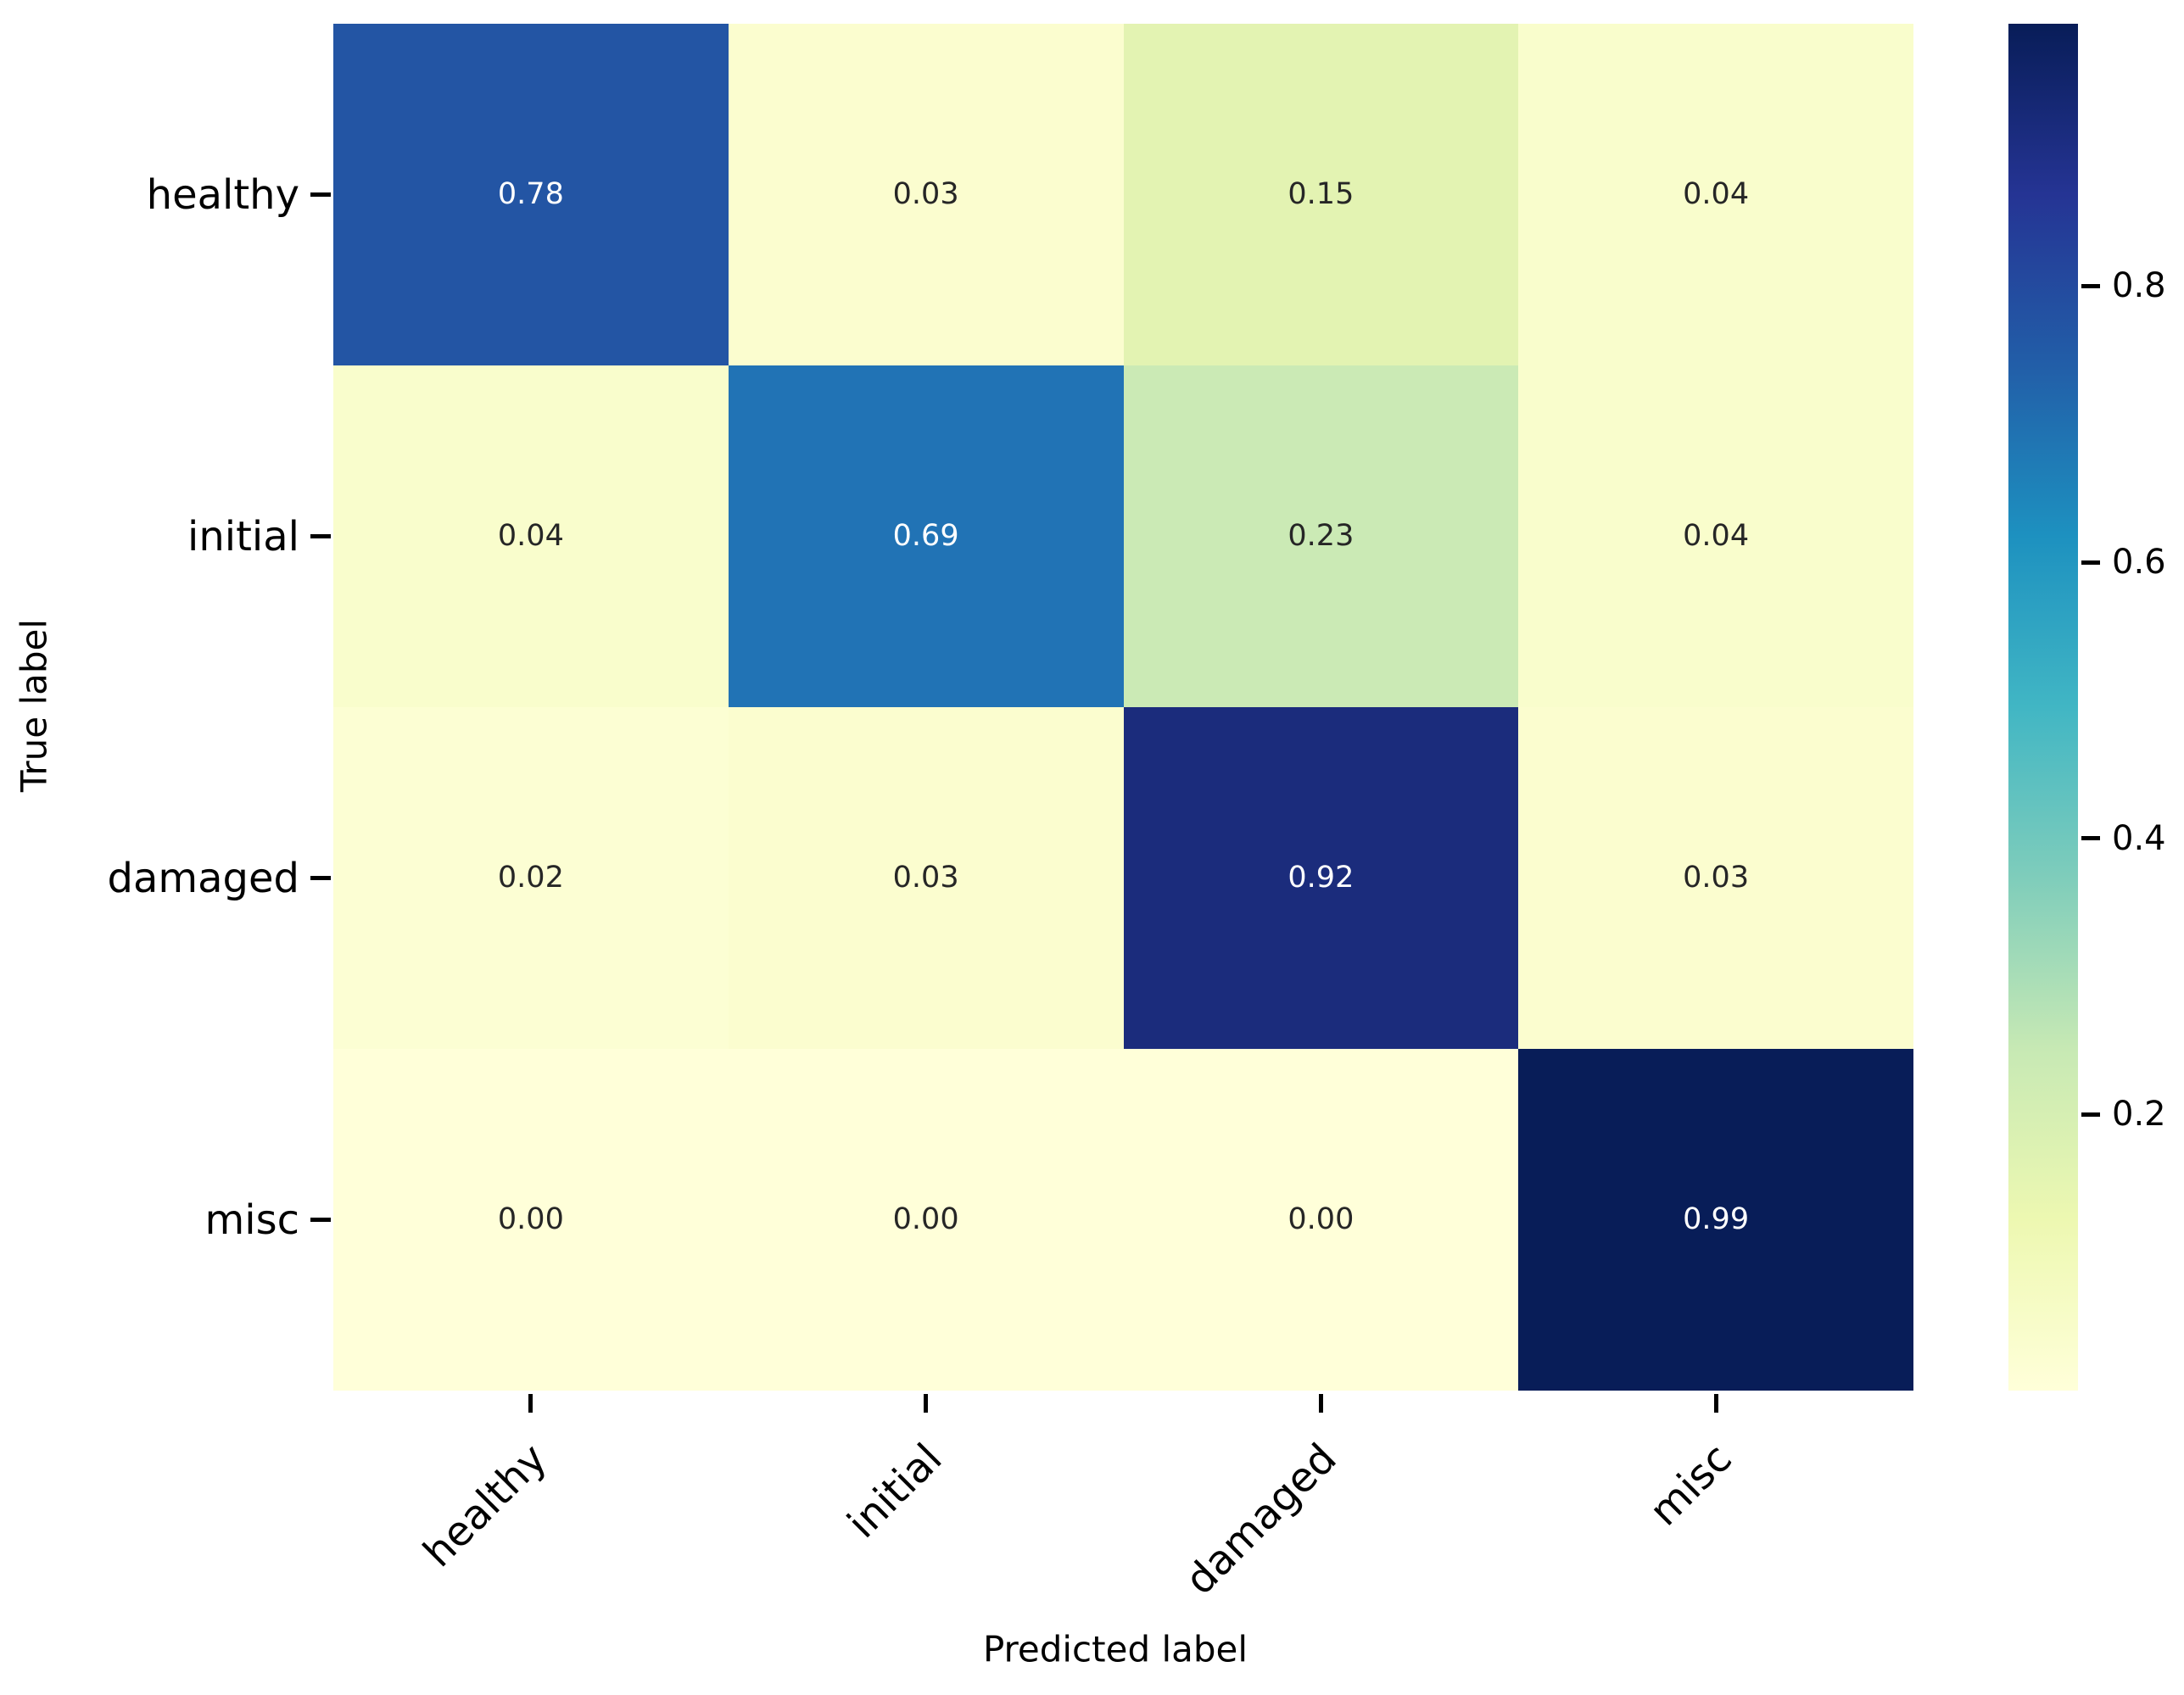  I want to click on cell-damaged-damaged: 0.92, so click(1321, 878).